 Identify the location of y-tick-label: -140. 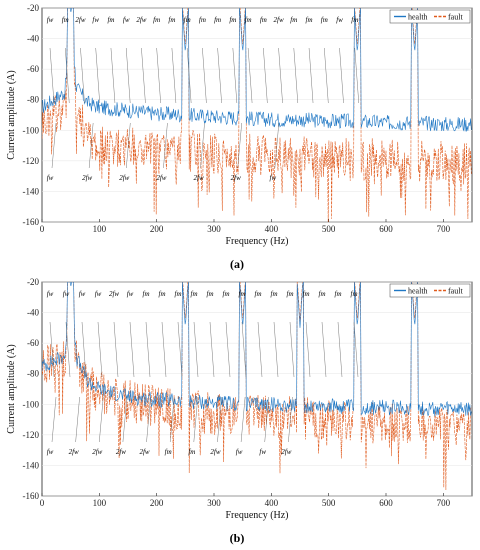
(31, 465).